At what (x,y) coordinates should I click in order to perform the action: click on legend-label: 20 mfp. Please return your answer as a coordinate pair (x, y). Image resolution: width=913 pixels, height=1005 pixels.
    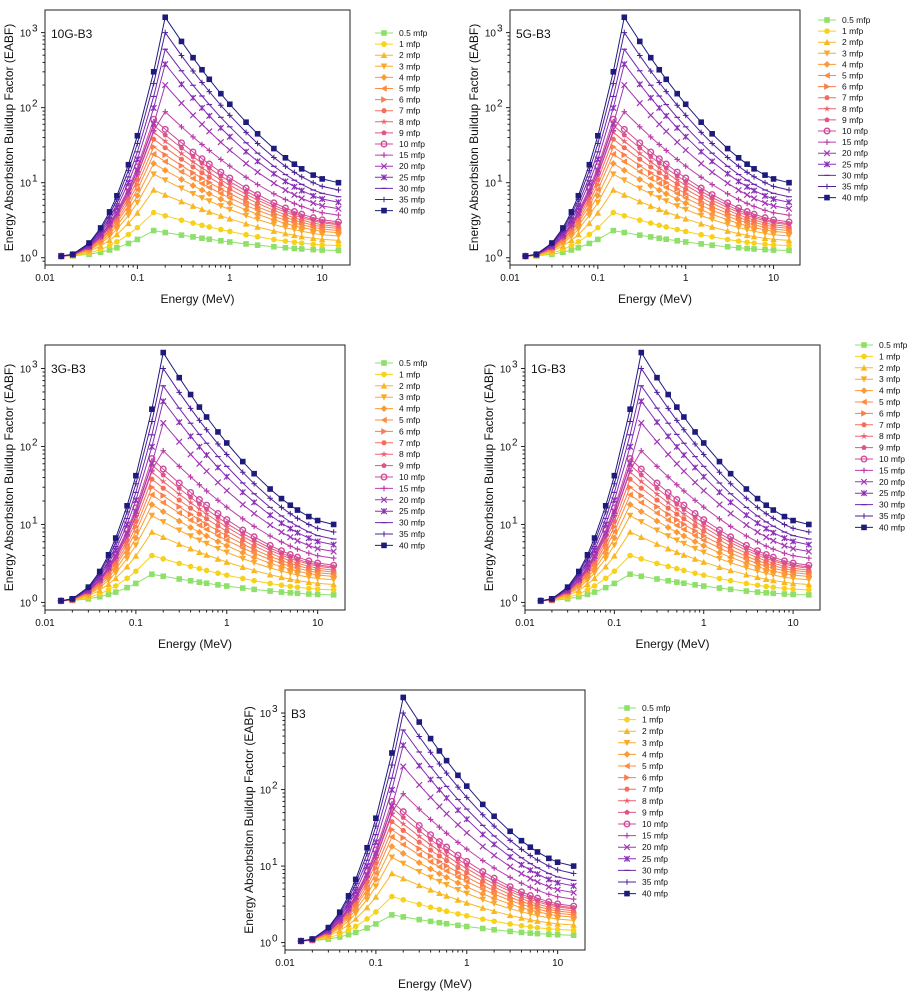
    Looking at the image, I should click on (412, 500).